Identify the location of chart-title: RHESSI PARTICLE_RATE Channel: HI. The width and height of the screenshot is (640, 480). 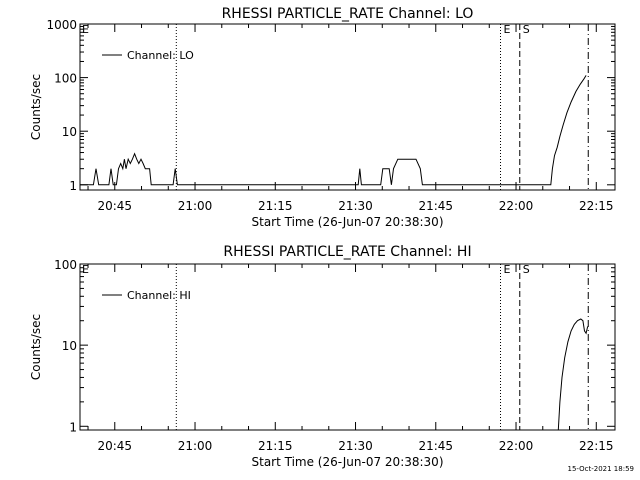
(347, 252).